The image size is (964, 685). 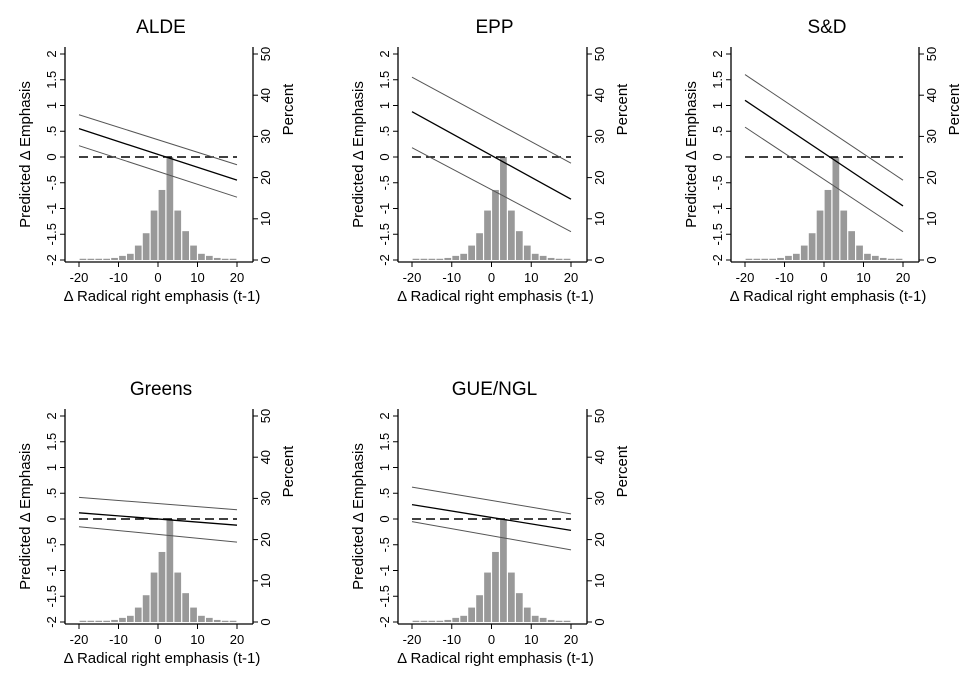 I want to click on panel-title: Greens, so click(x=161, y=389).